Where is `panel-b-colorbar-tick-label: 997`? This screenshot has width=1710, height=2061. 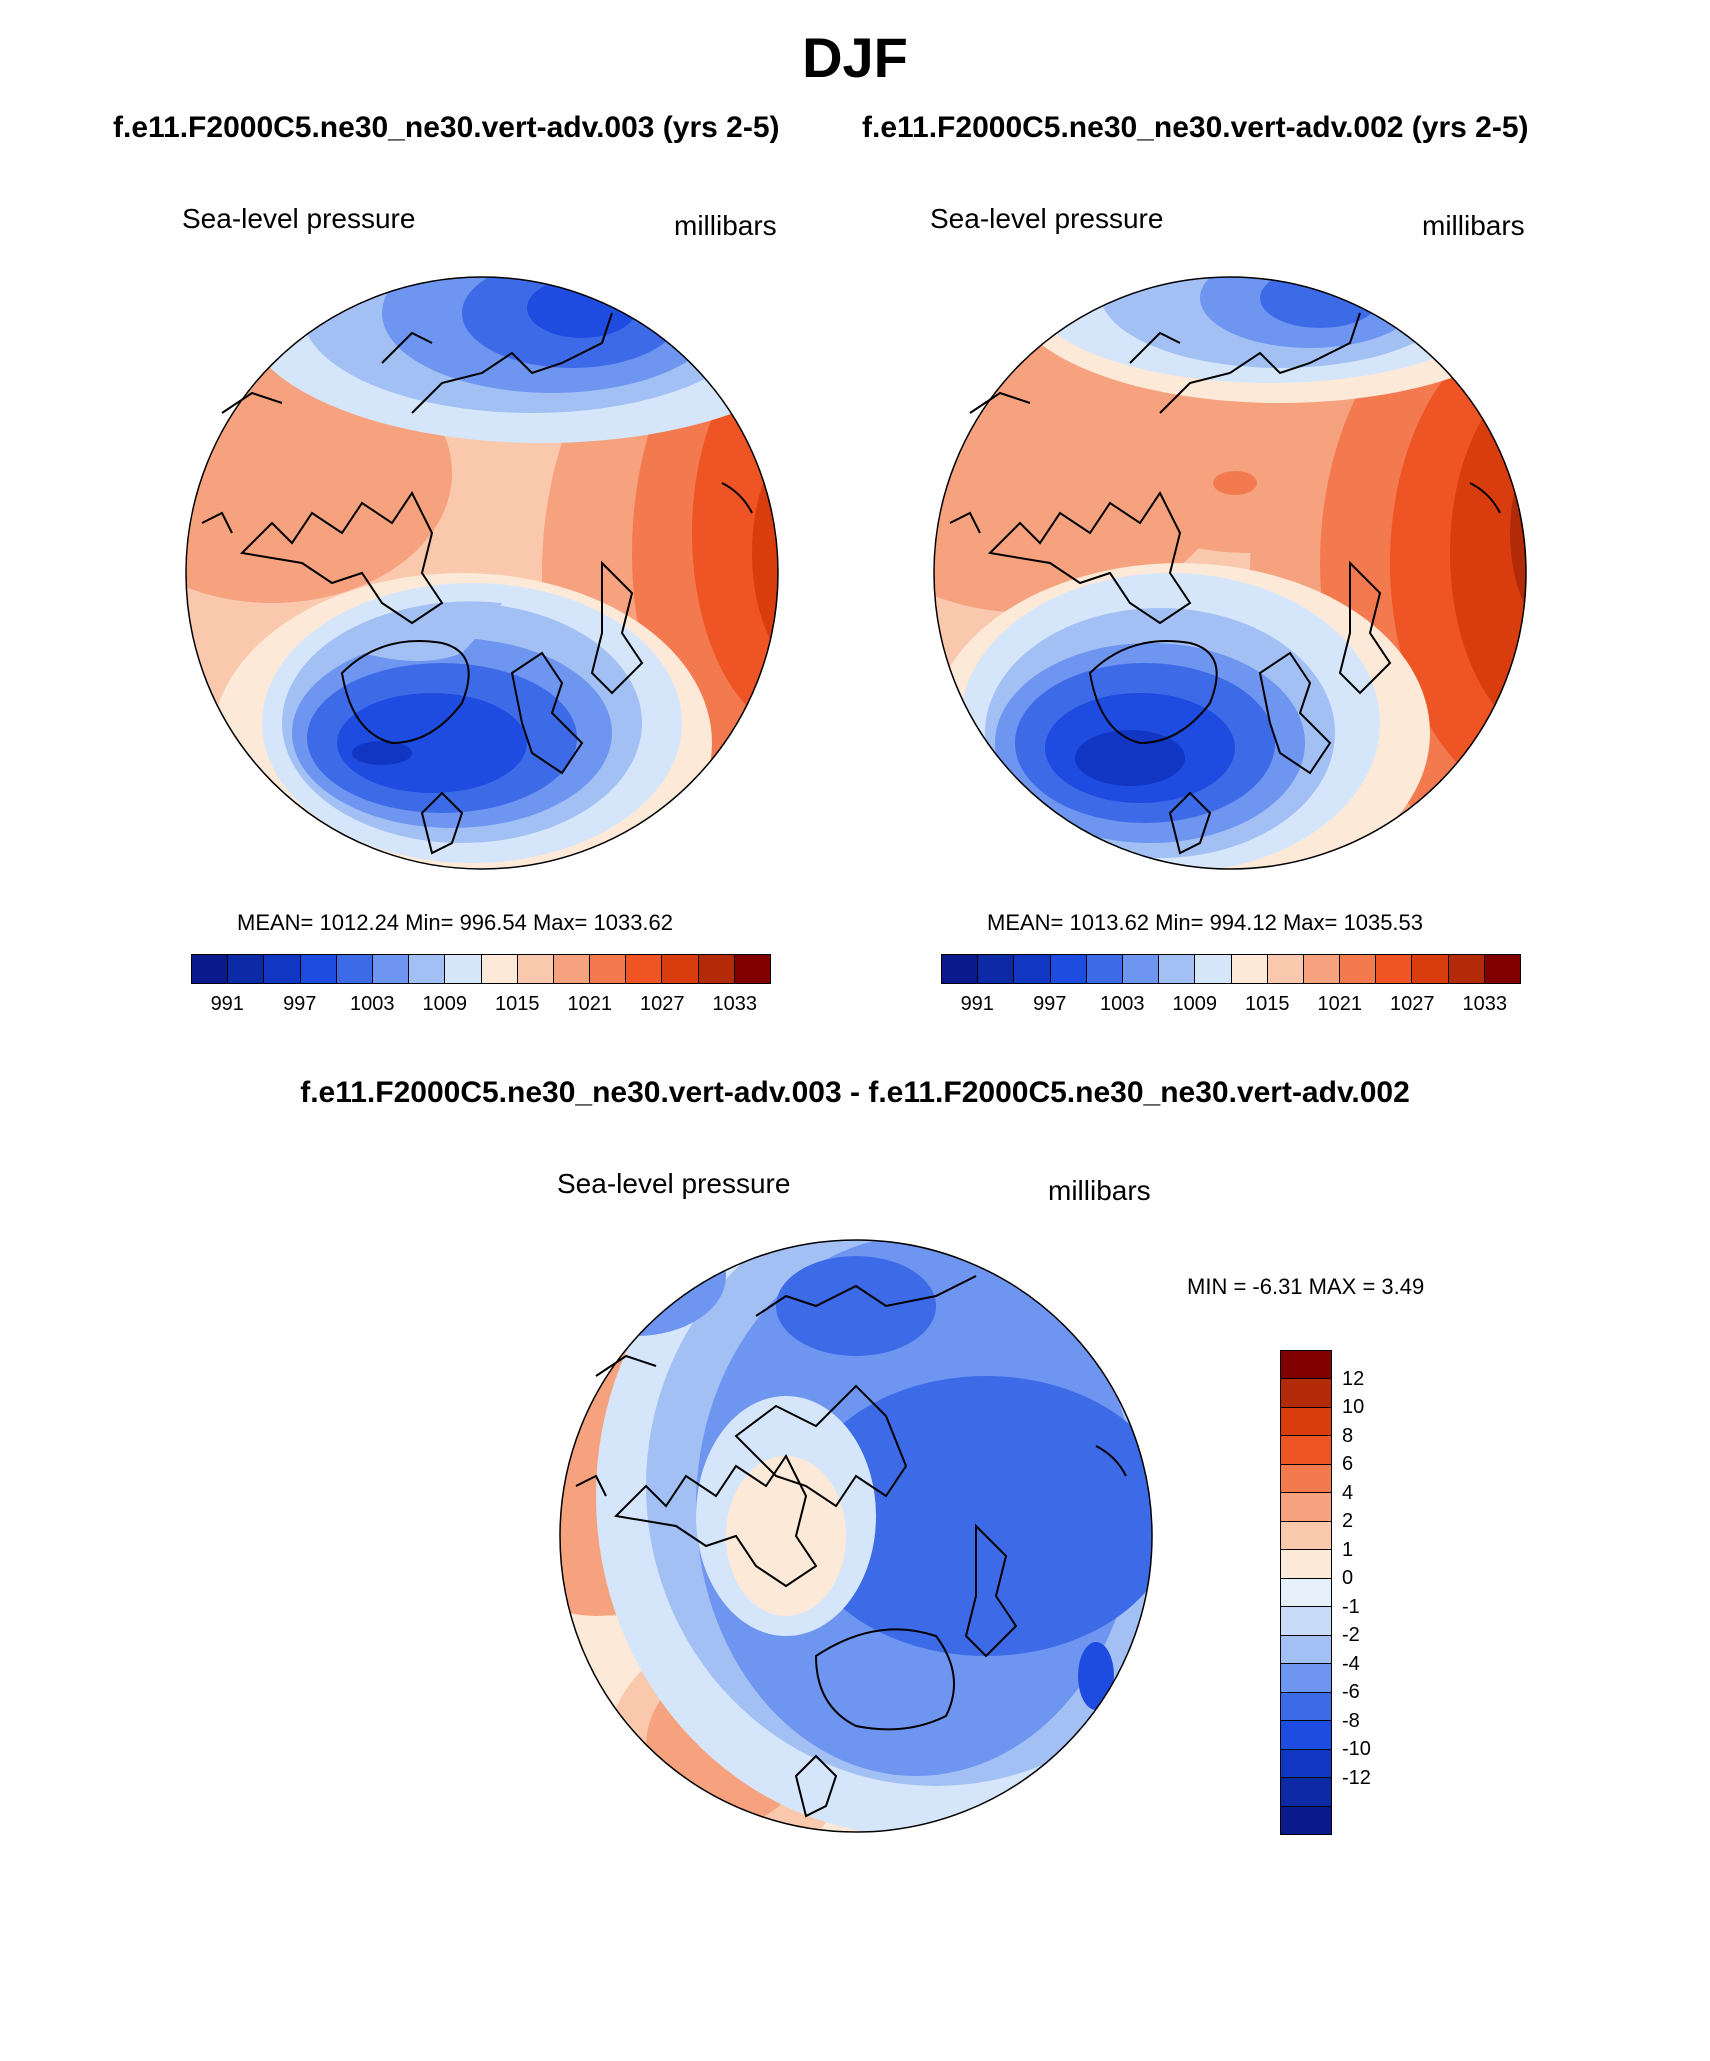 panel-b-colorbar-tick-label: 997 is located at coordinates (1050, 1004).